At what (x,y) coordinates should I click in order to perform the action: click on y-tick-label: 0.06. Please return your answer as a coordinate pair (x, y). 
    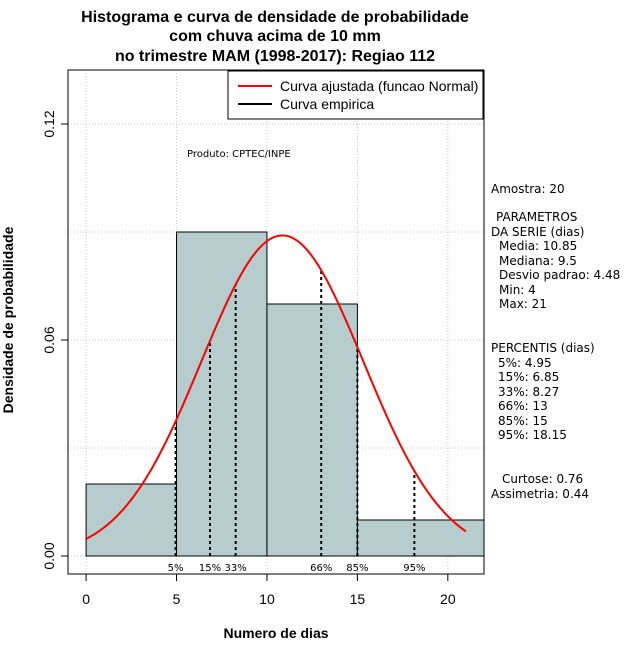
    Looking at the image, I should click on (49, 339).